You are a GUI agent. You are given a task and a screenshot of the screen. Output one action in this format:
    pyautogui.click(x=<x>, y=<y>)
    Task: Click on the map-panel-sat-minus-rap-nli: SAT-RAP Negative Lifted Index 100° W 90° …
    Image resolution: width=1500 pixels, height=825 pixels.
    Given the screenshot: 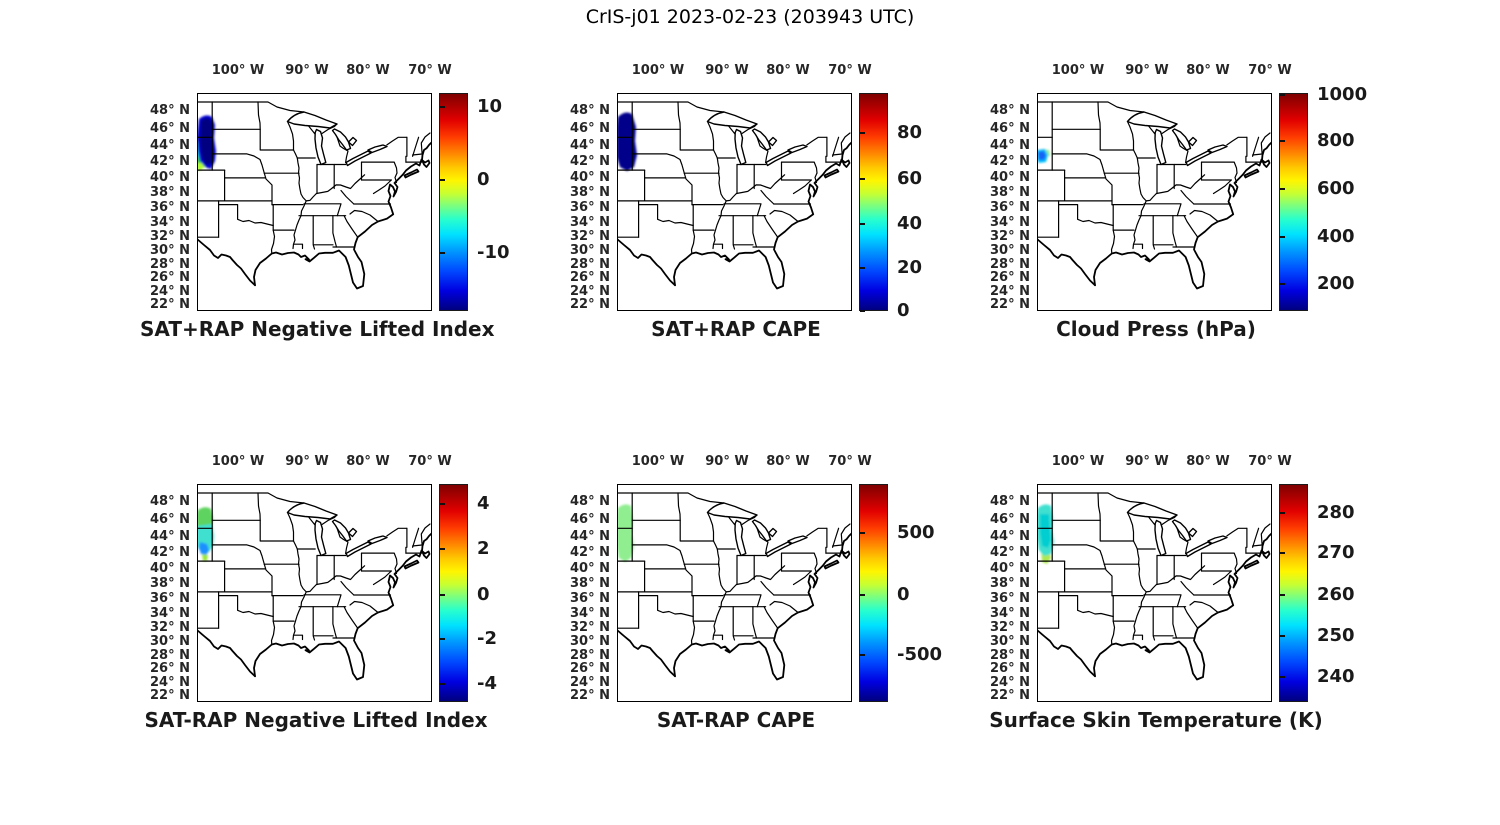 What is the action you would take?
    pyautogui.click(x=340, y=601)
    